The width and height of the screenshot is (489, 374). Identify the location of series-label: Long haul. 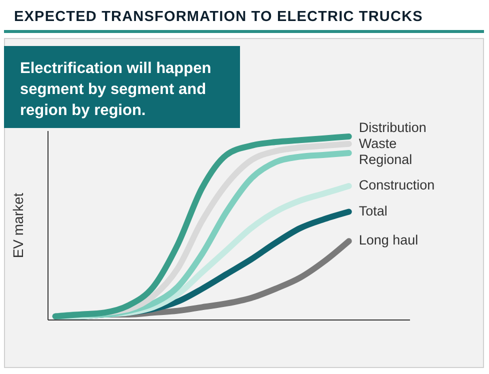
(388, 240).